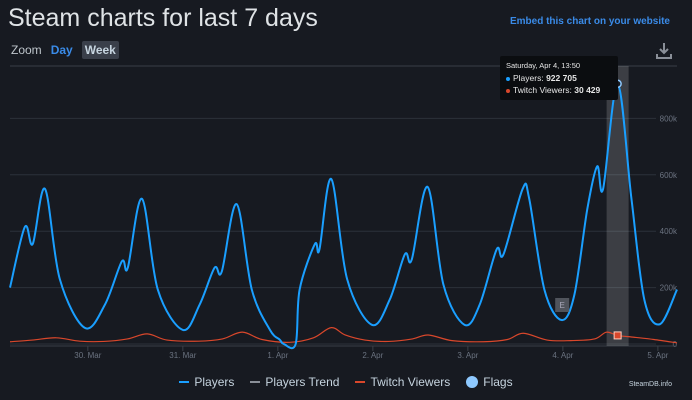 This screenshot has width=692, height=400. I want to click on hover-band, so click(617, 206).